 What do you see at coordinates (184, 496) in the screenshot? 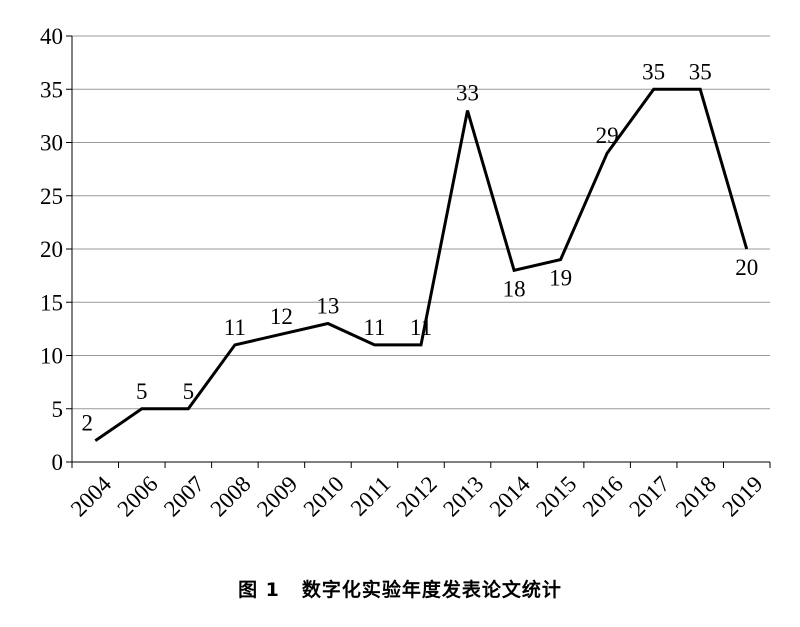
I see `xtick-label-2007: 2007` at bounding box center [184, 496].